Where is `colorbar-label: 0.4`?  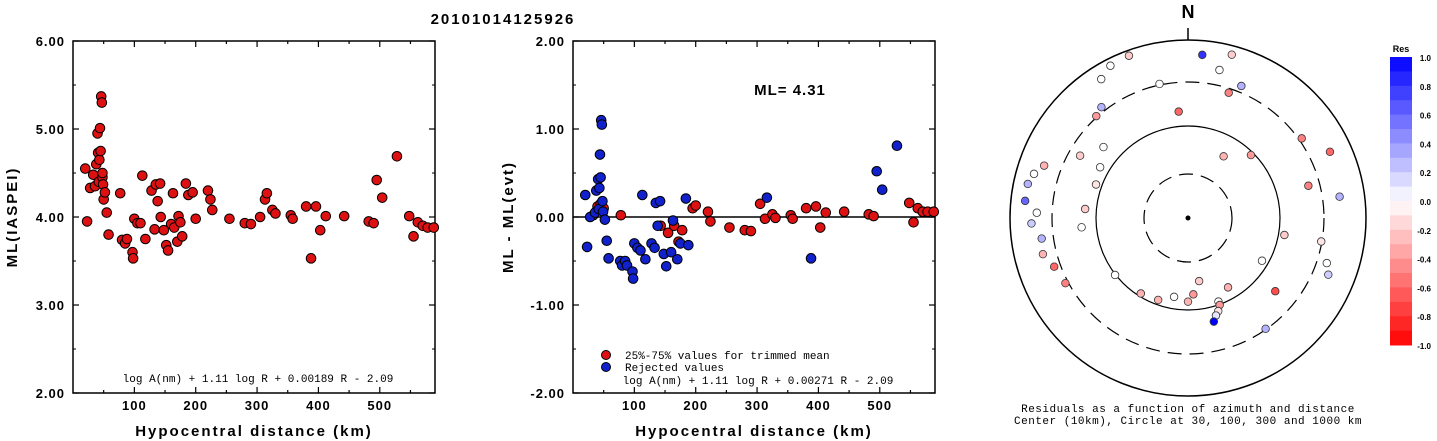 colorbar-label: 0.4 is located at coordinates (1426, 144).